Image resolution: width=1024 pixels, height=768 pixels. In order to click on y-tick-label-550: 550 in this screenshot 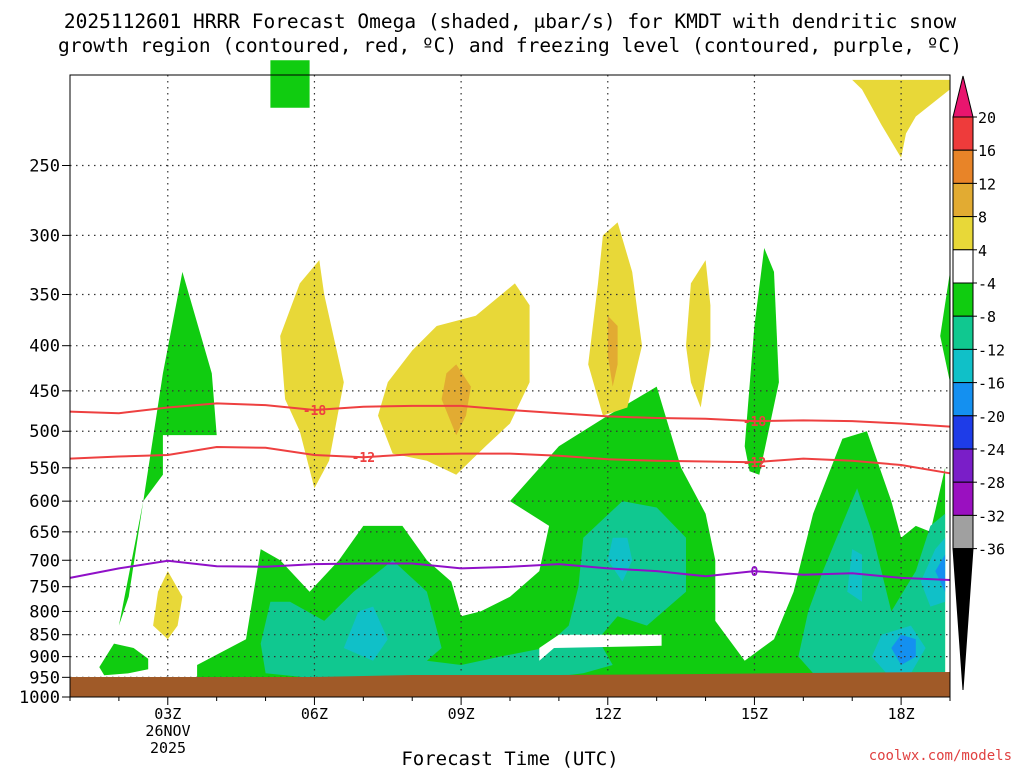, I will do `click(44, 469)`.